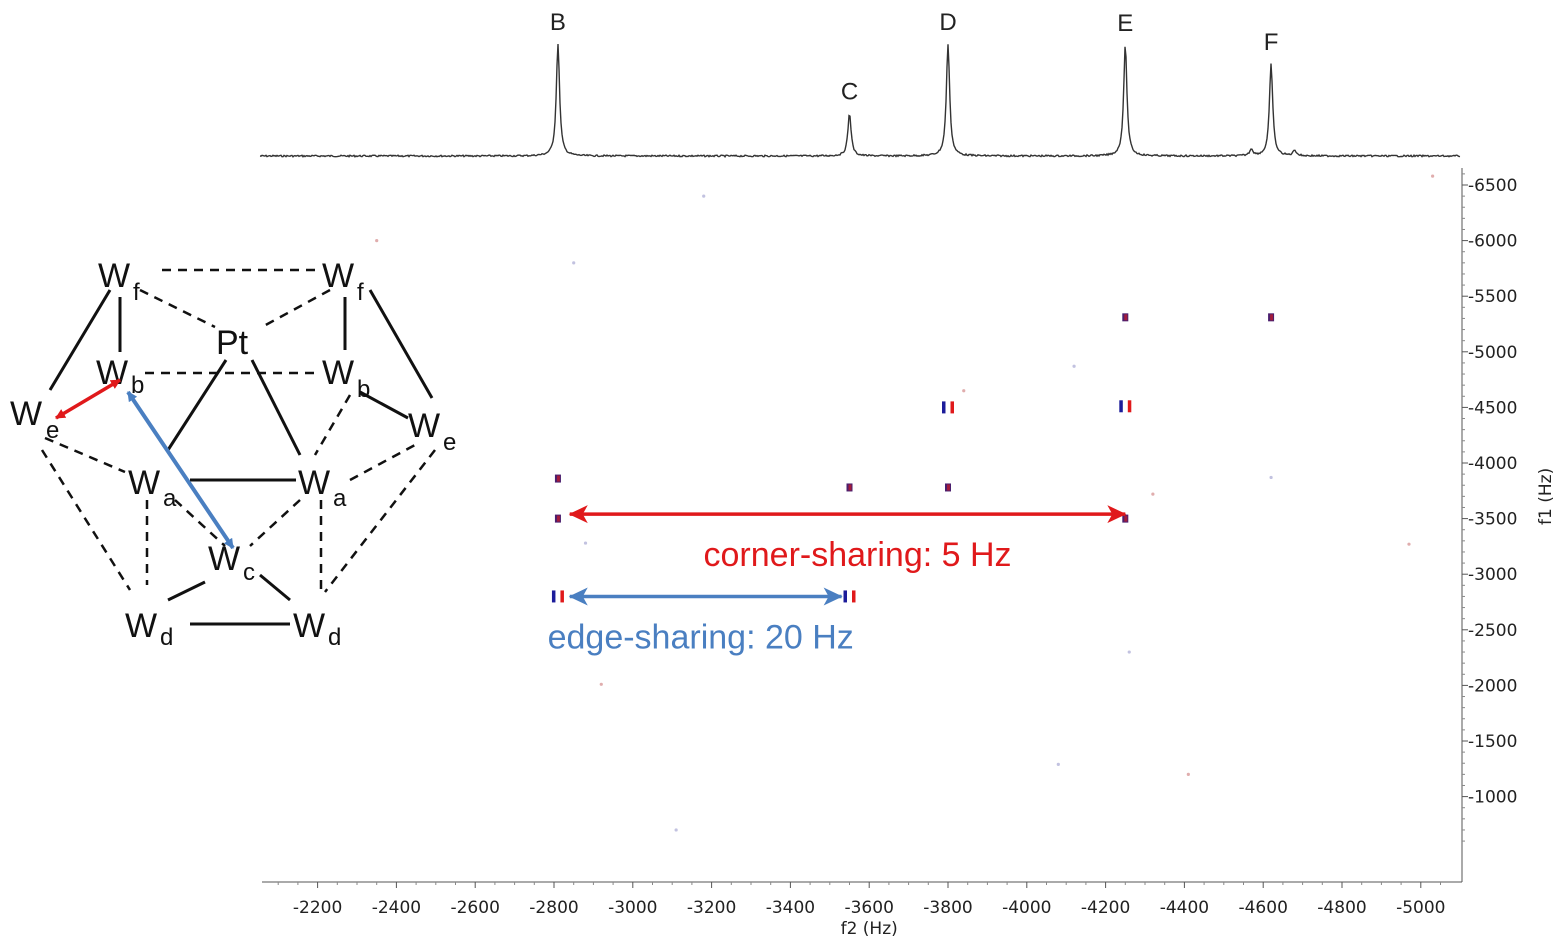 This screenshot has height=947, width=1561. Describe the element at coordinates (249, 572) in the screenshot. I see `svg-text: c` at that location.